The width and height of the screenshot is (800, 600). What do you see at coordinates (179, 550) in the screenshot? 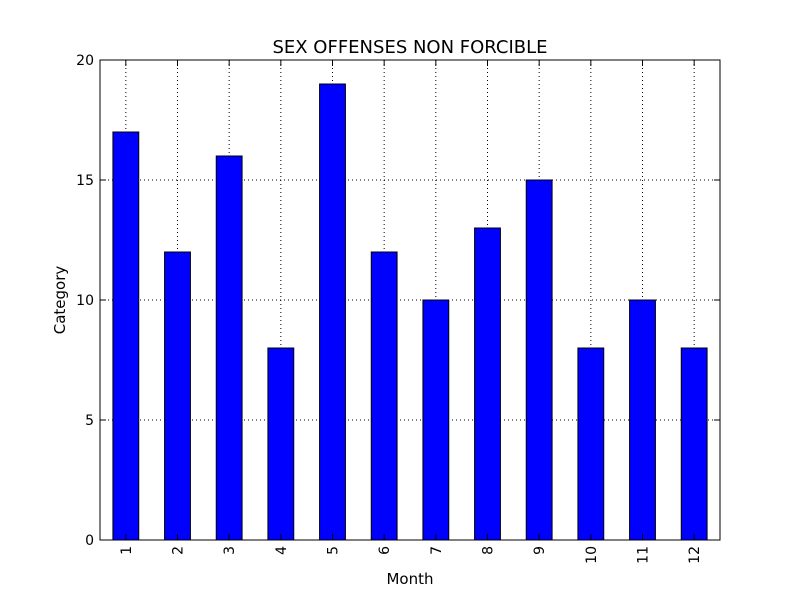
I see `x-tick-label: 2` at bounding box center [179, 550].